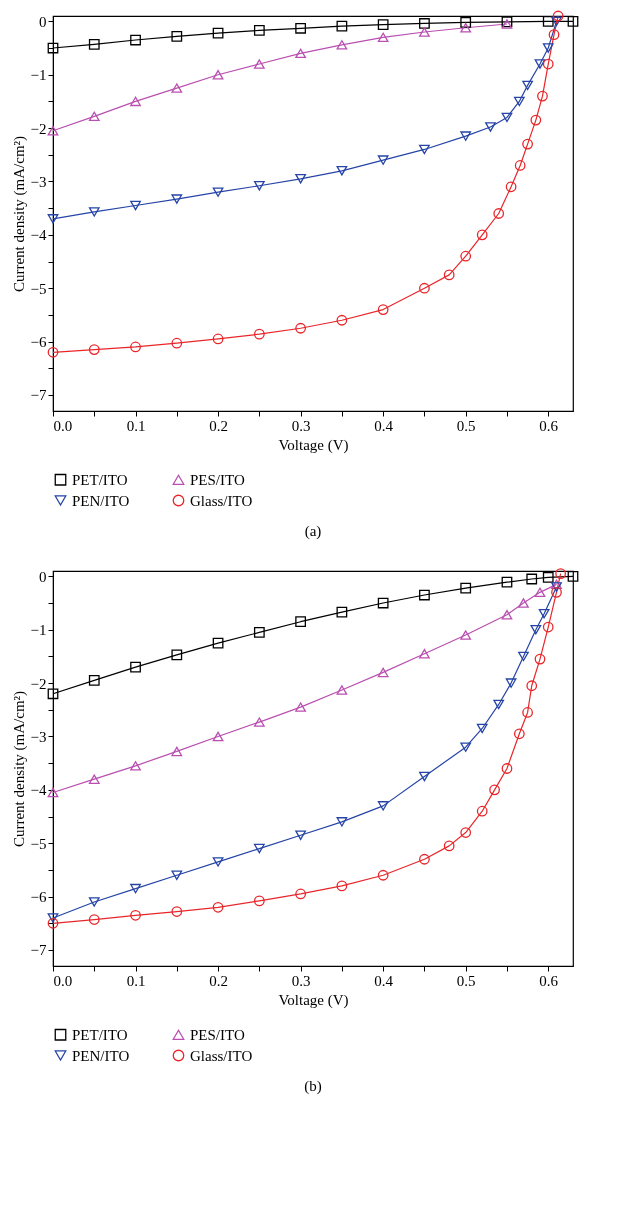  Describe the element at coordinates (221, 500) in the screenshot. I see `legend-label: Glass/ITO` at that location.